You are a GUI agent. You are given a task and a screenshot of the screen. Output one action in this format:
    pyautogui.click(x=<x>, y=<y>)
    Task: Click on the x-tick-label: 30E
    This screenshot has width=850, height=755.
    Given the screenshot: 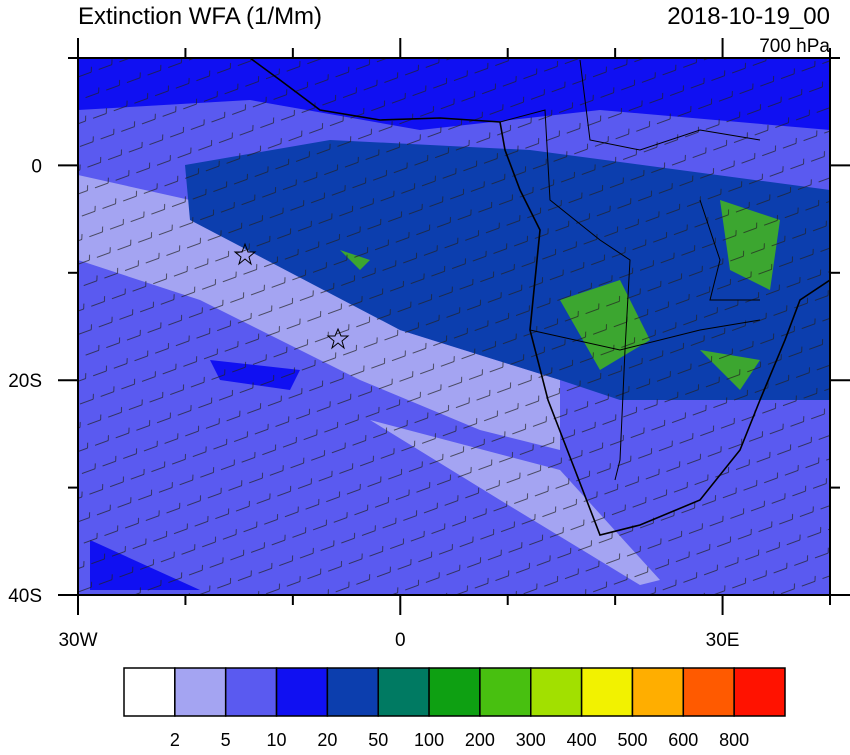 What is the action you would take?
    pyautogui.click(x=723, y=640)
    